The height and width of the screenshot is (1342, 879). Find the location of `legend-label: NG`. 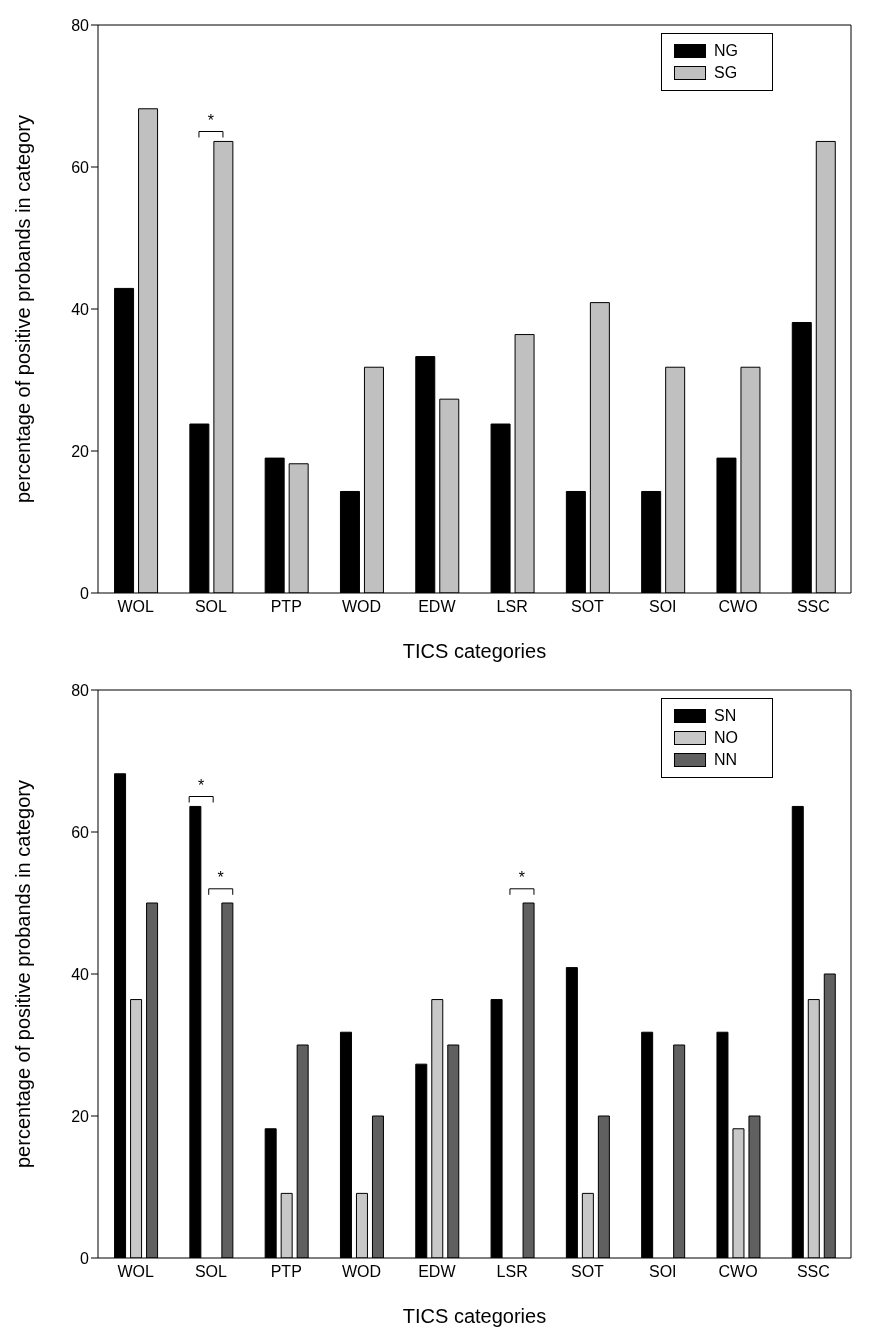

legend-label: NG is located at coordinates (726, 51).